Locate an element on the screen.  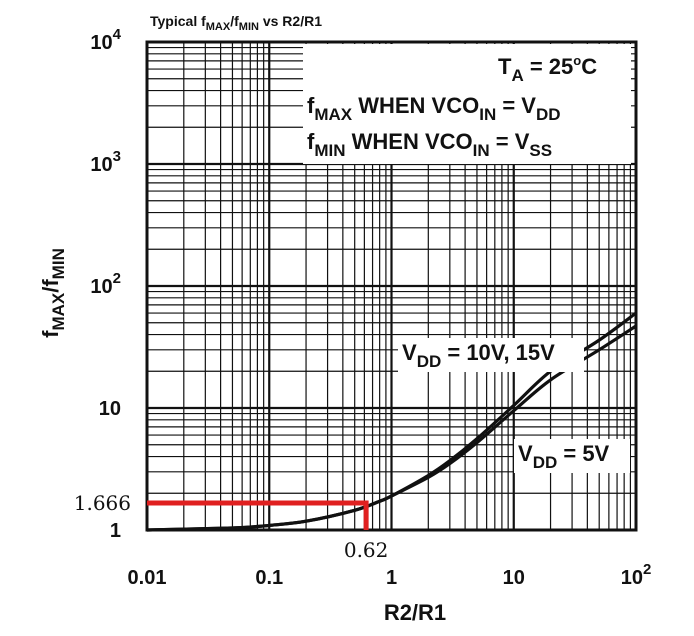
x-tick-label: 1 is located at coordinates (391, 578).